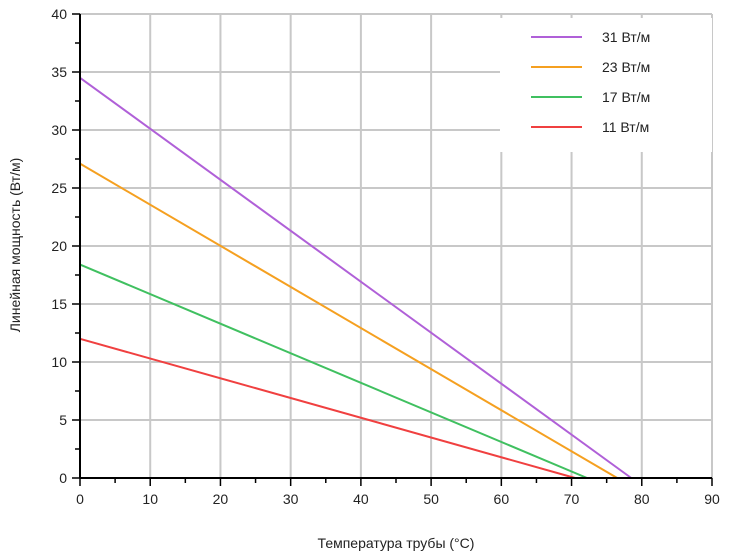 The width and height of the screenshot is (729, 558). Describe the element at coordinates (712, 499) in the screenshot. I see `x-tick-label: 90` at that location.